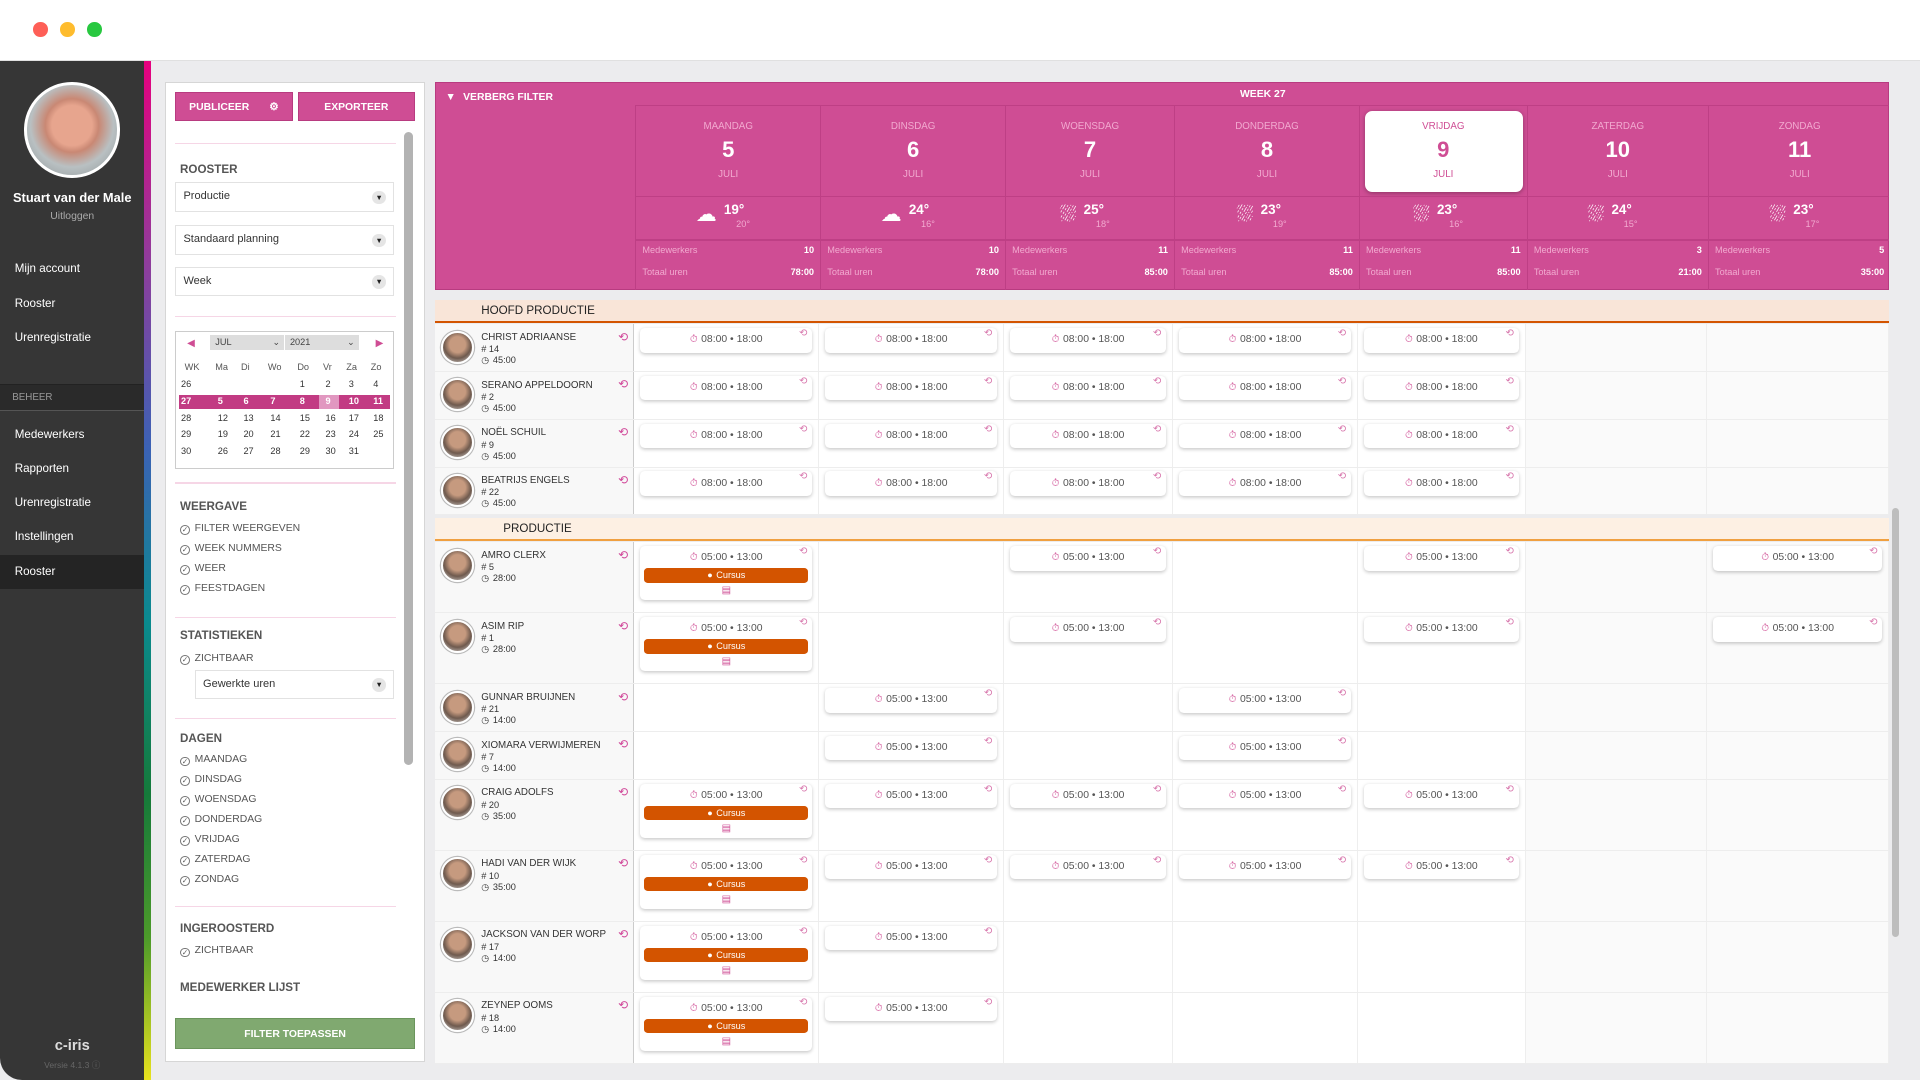  What do you see at coordinates (514, 433) in the screenshot?
I see `employee-name: NOËL SCHUIL` at bounding box center [514, 433].